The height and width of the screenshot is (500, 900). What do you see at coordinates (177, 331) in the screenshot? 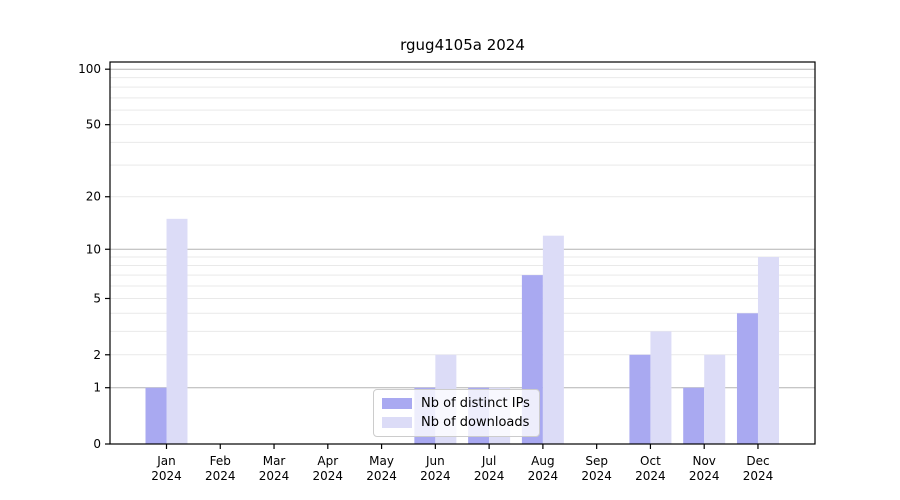
I see `bar-downloads-jan` at bounding box center [177, 331].